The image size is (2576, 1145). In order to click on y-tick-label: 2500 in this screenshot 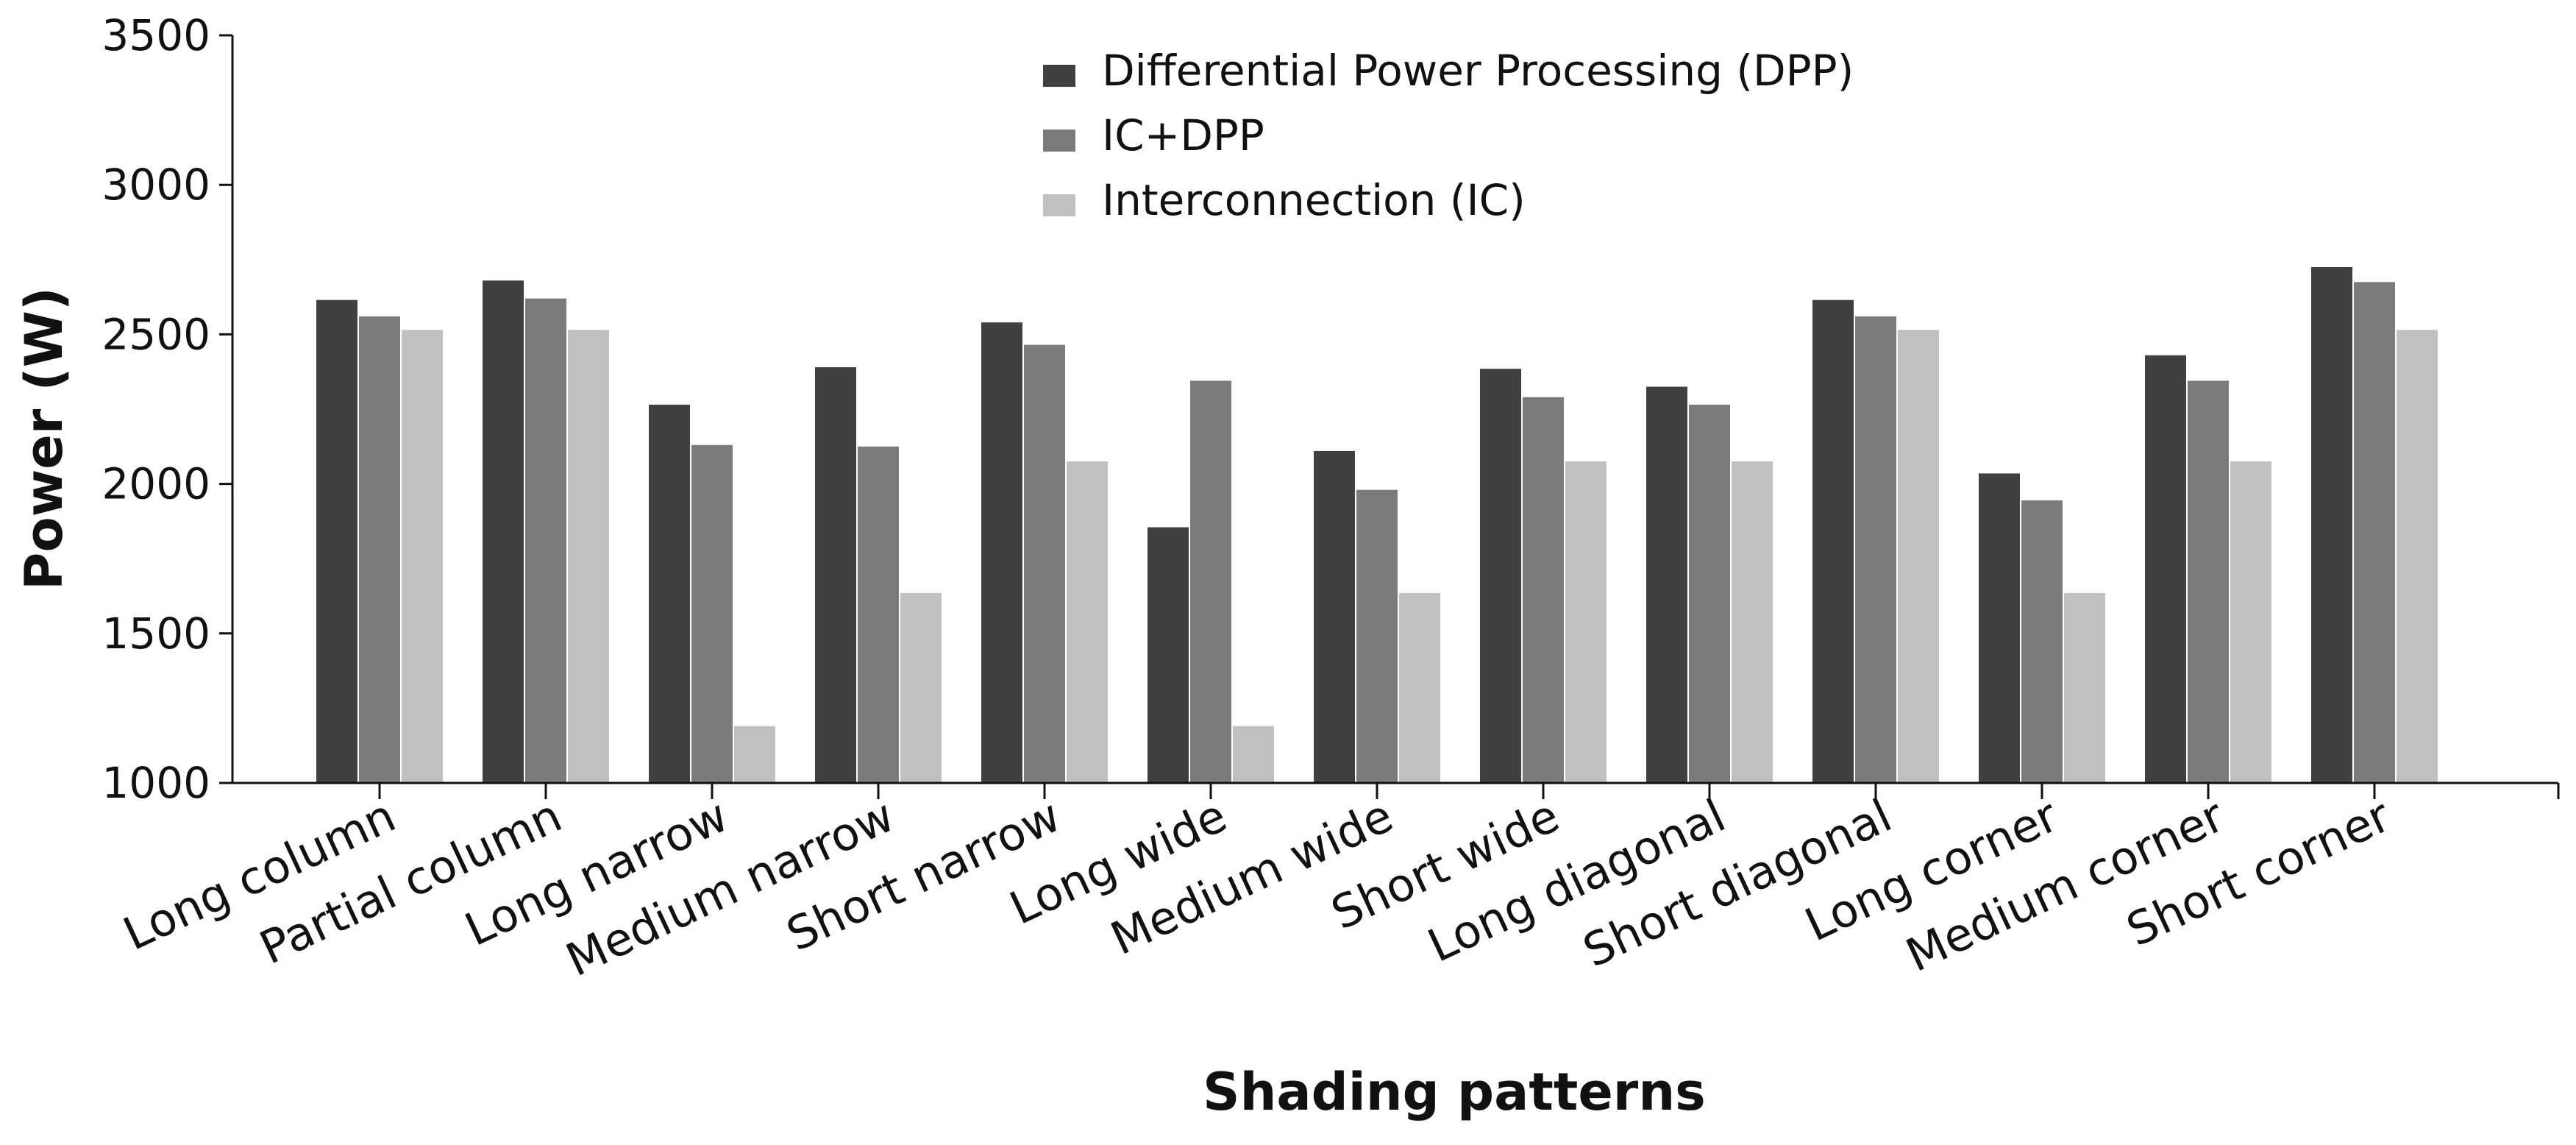, I will do `click(156, 334)`.